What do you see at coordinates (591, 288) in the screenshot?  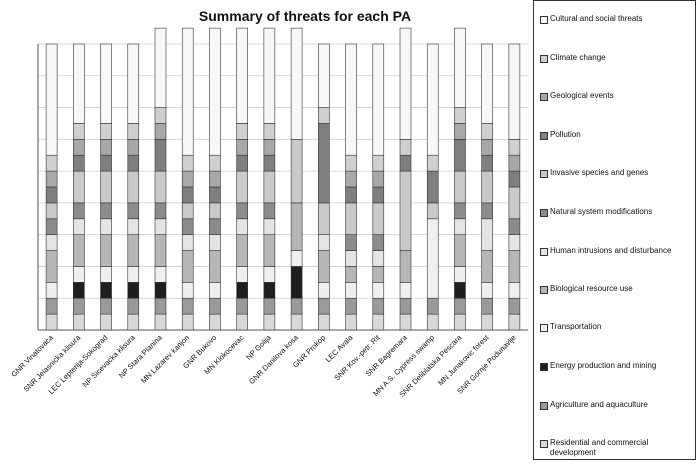 I see `legend-label: Biological resource use` at bounding box center [591, 288].